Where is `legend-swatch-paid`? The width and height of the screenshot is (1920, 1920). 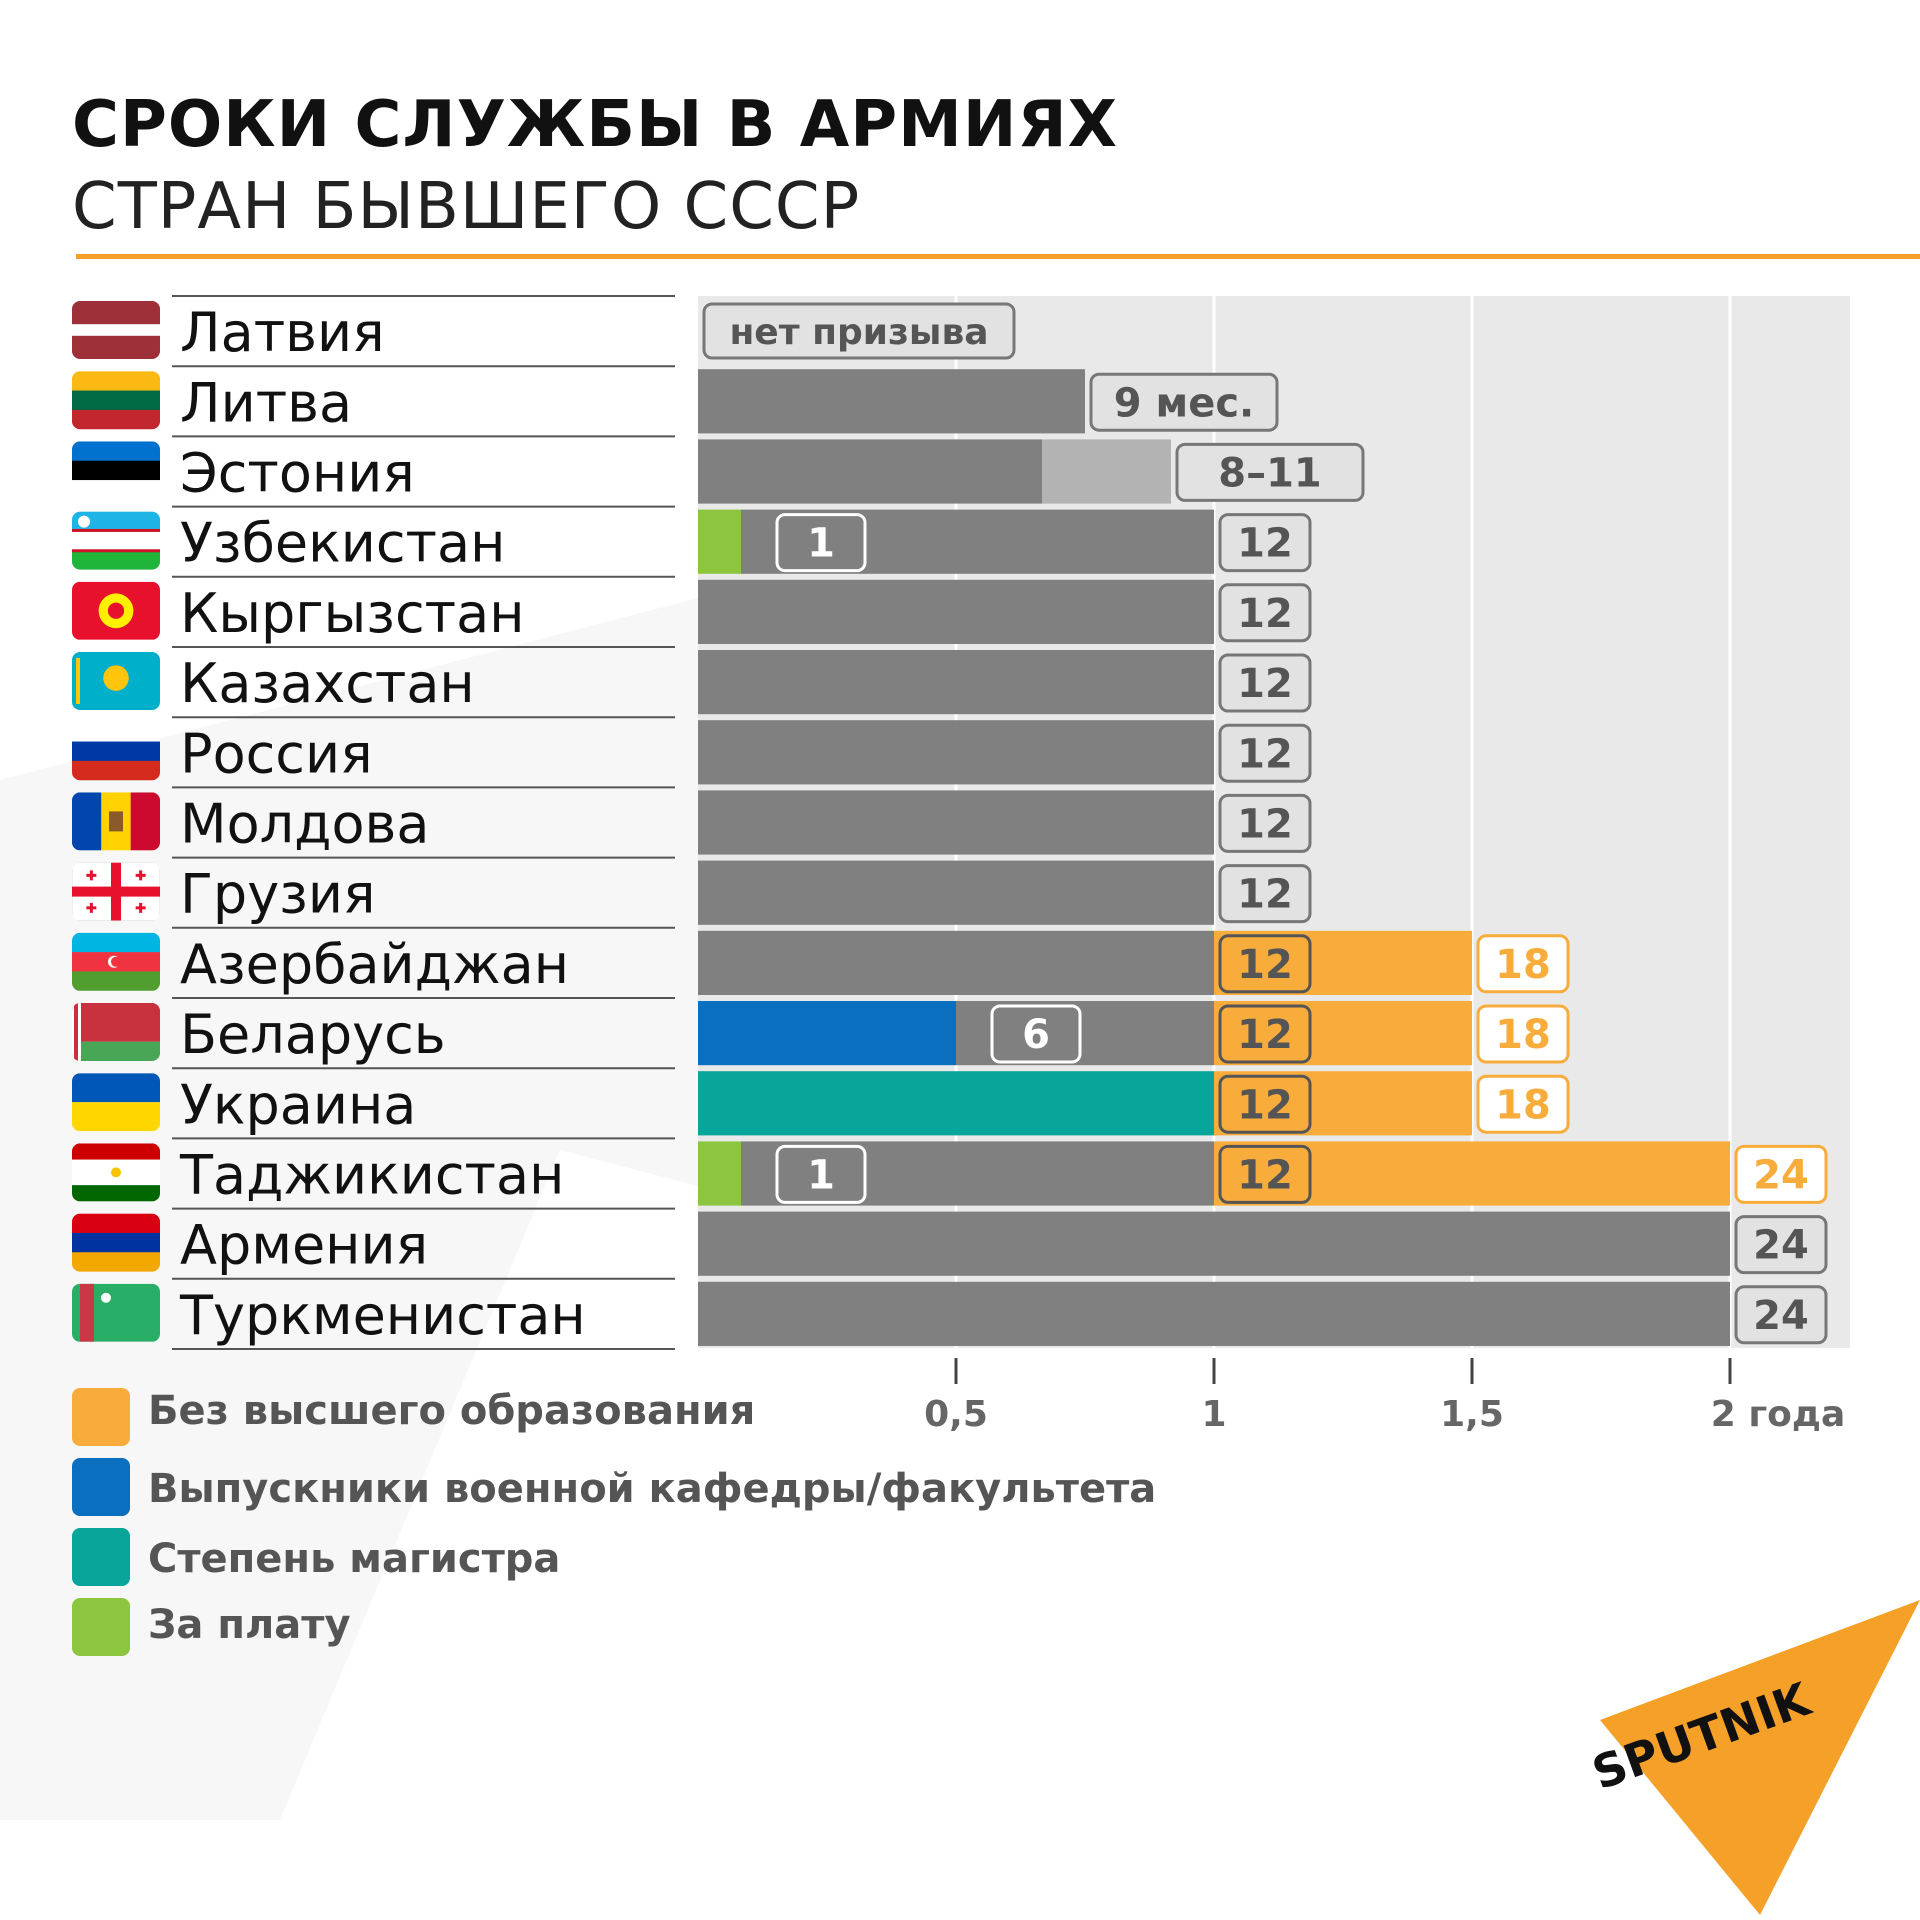
legend-swatch-paid is located at coordinates (101, 1627).